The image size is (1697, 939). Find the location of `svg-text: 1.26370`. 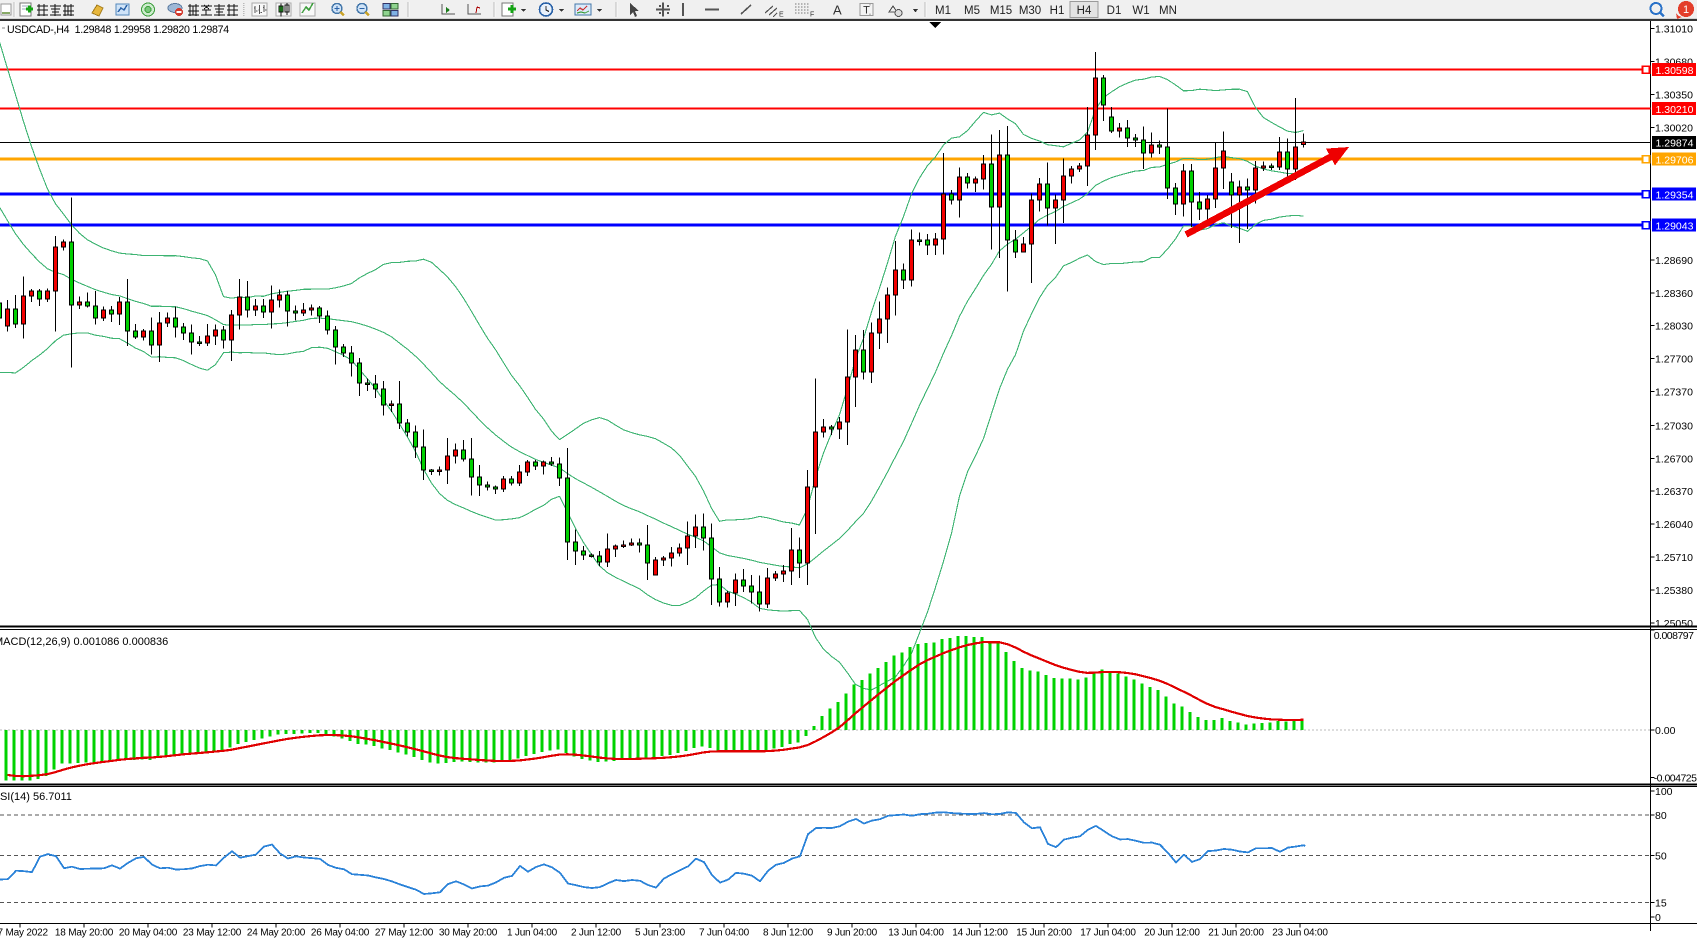

svg-text: 1.26370 is located at coordinates (1674, 492).